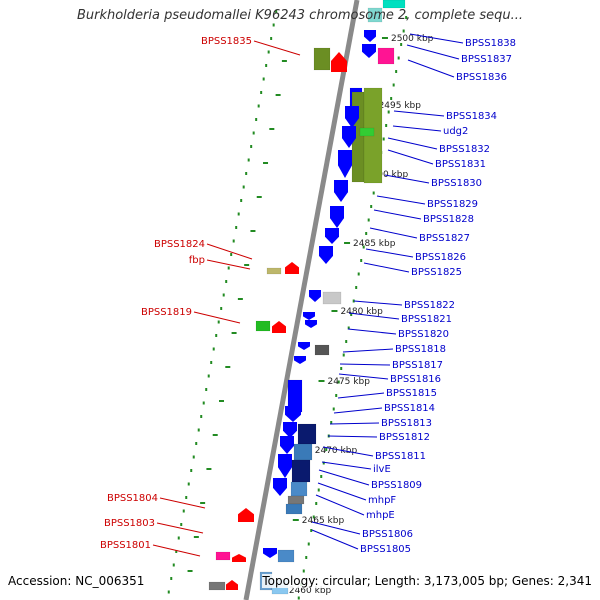 The image size is (600, 600). What do you see at coordinates (129, 523) in the screenshot?
I see `gene-label-left: BPSS1803` at bounding box center [129, 523].